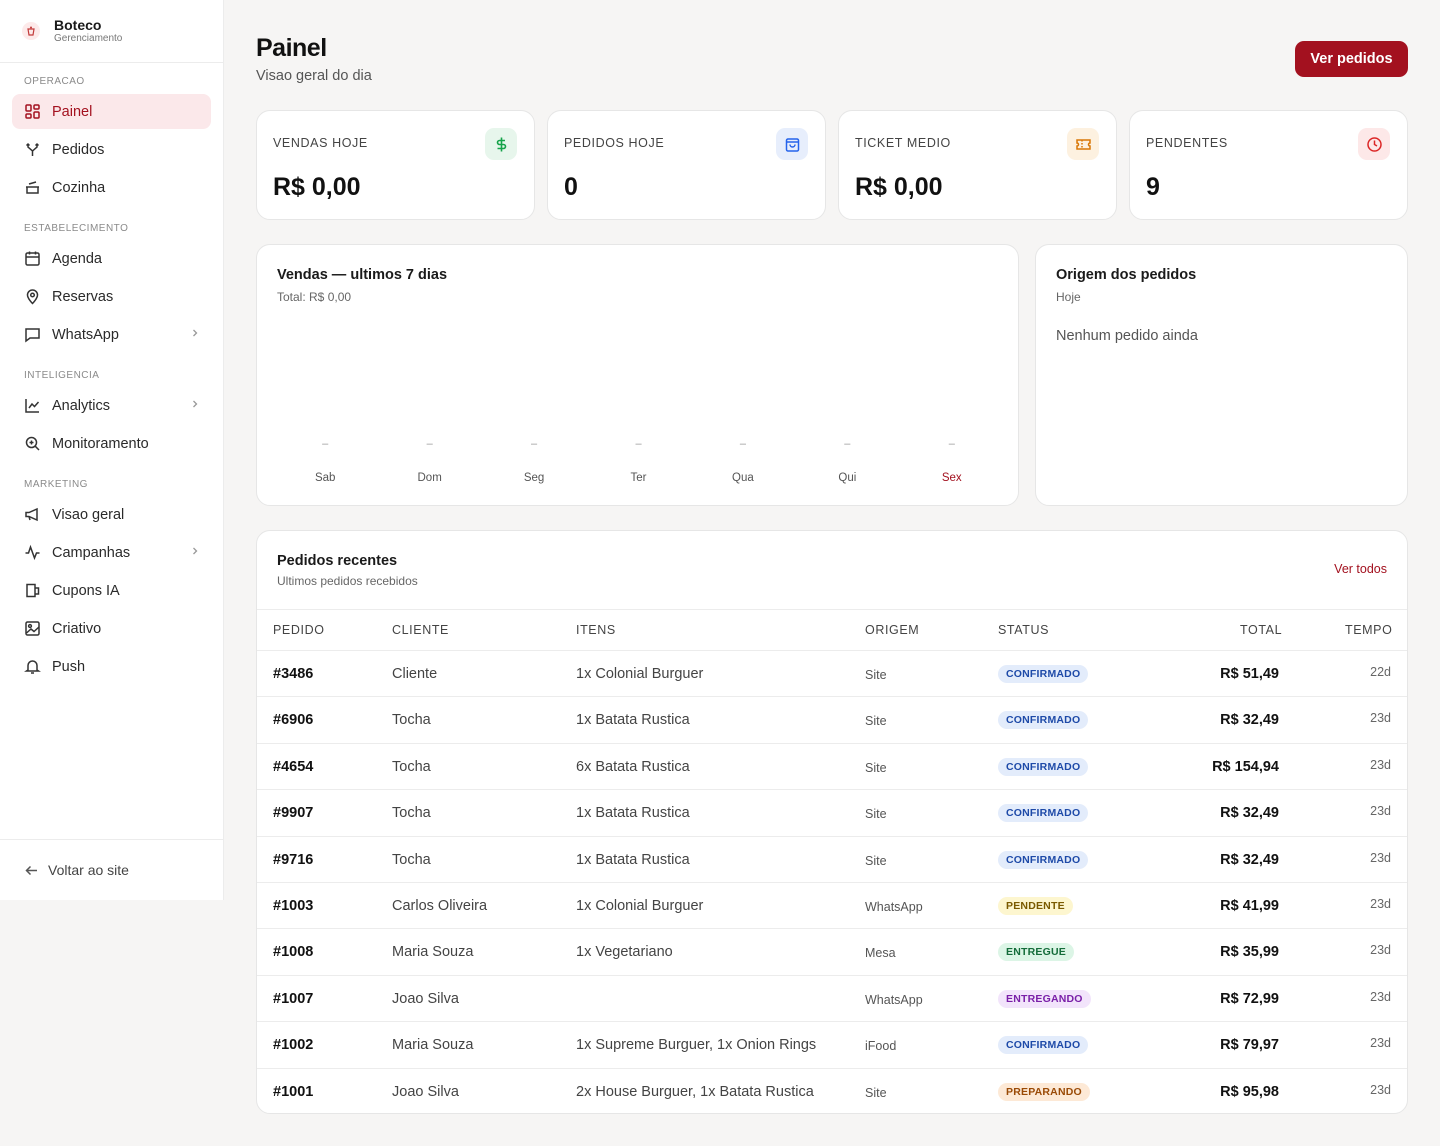 Image resolution: width=1440 pixels, height=1146 pixels. What do you see at coordinates (596, 630) in the screenshot?
I see `column-header-itens: ITENS` at bounding box center [596, 630].